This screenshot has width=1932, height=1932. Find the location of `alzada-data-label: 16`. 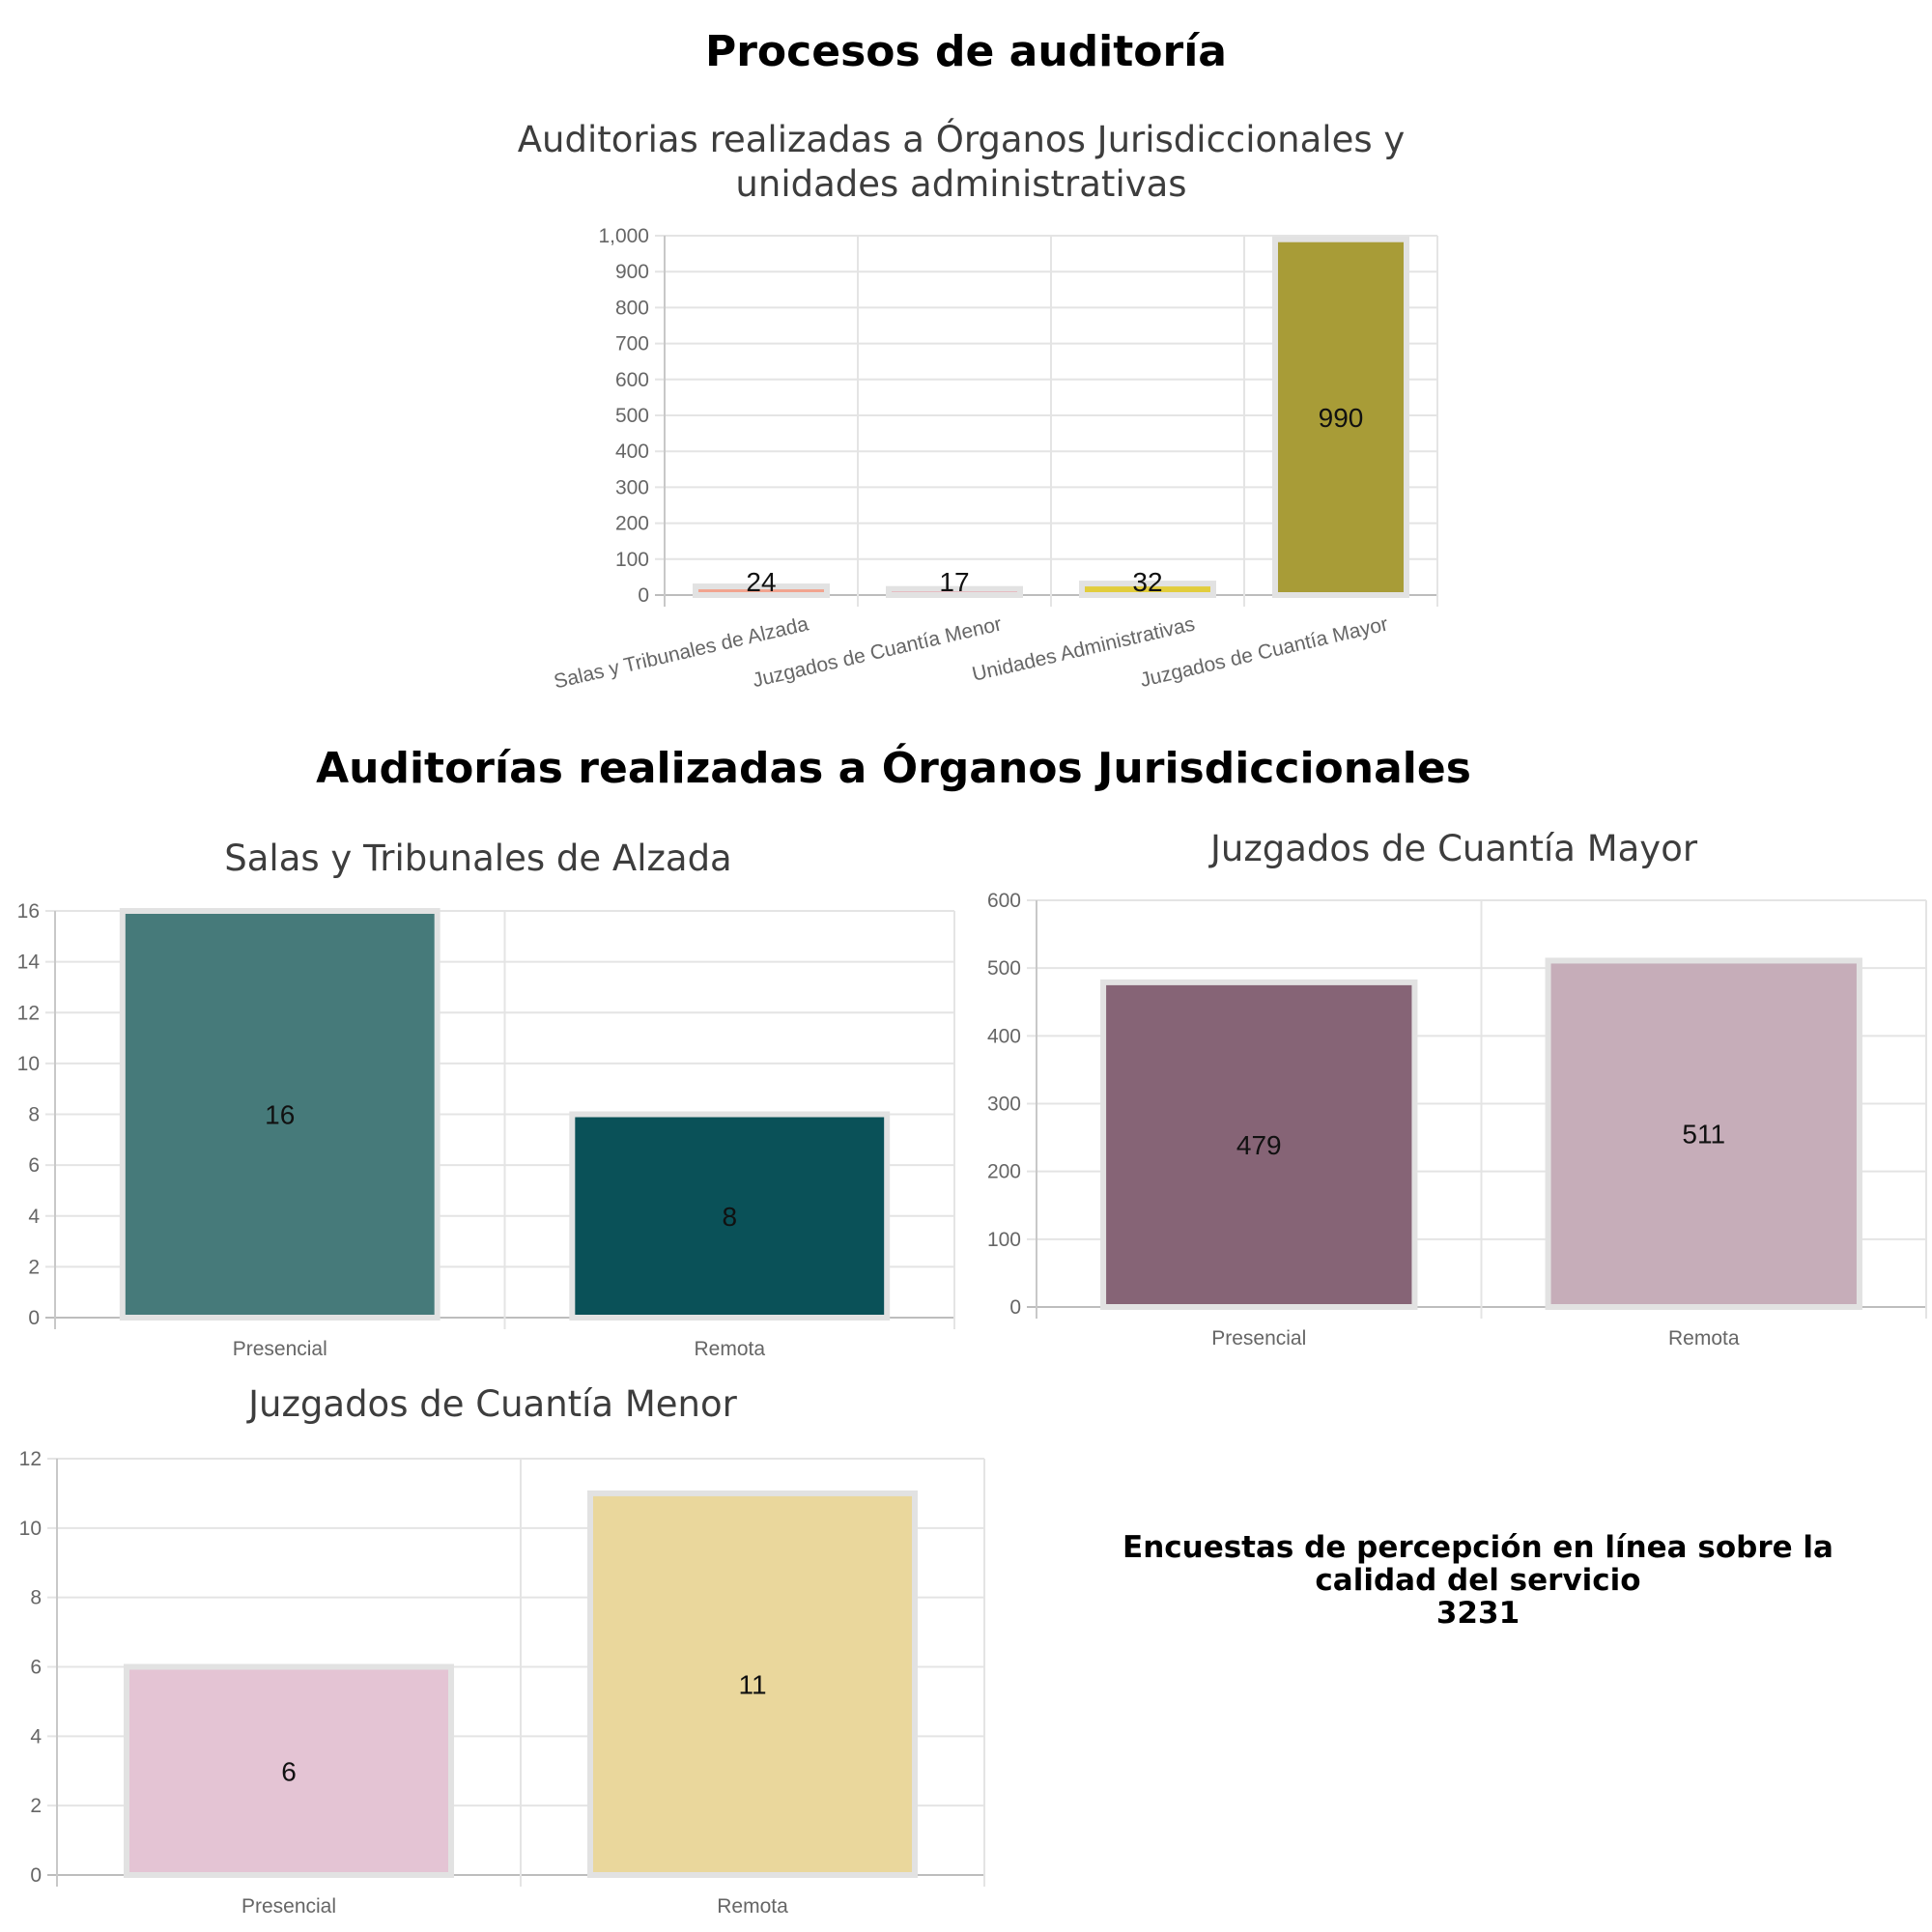

alzada-data-label: 16 is located at coordinates (280, 1115).